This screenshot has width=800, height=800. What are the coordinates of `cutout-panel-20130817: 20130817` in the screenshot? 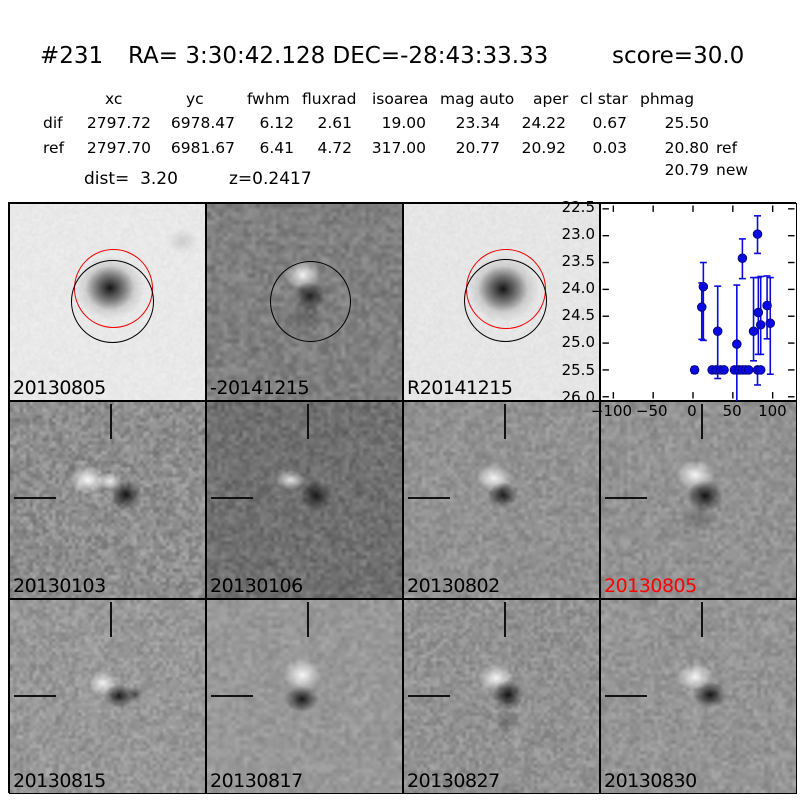 It's located at (304, 696).